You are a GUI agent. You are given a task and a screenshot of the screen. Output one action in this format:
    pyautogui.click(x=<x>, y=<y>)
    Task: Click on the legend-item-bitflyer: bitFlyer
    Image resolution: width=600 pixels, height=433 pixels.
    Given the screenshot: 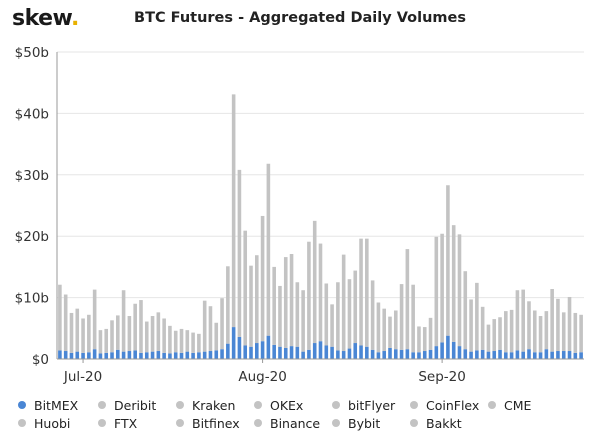 What is the action you would take?
    pyautogui.click(x=371, y=405)
    